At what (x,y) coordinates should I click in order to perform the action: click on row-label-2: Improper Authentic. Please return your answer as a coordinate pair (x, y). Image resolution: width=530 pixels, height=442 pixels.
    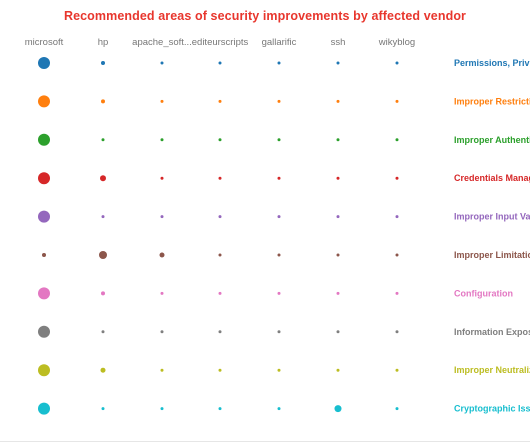
    Looking at the image, I should click on (492, 140).